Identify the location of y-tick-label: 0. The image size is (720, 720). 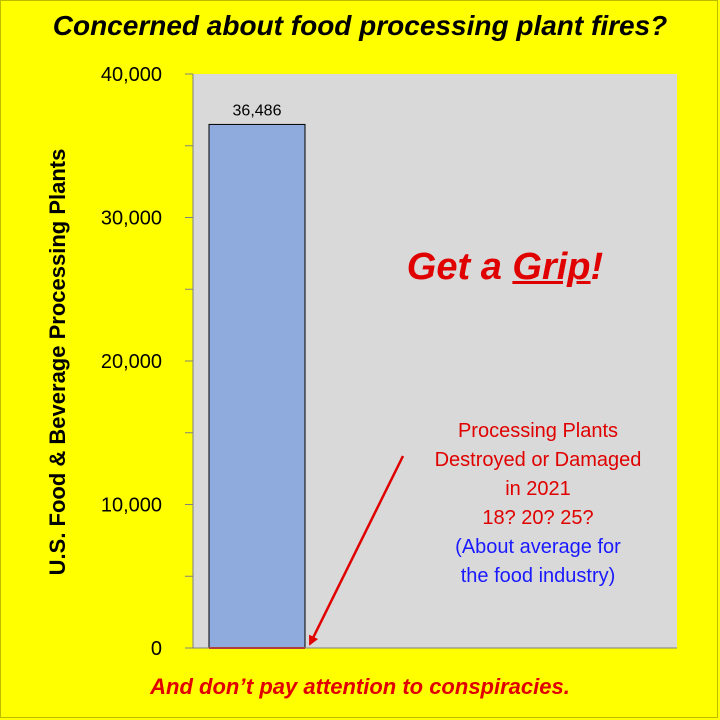
(156, 649).